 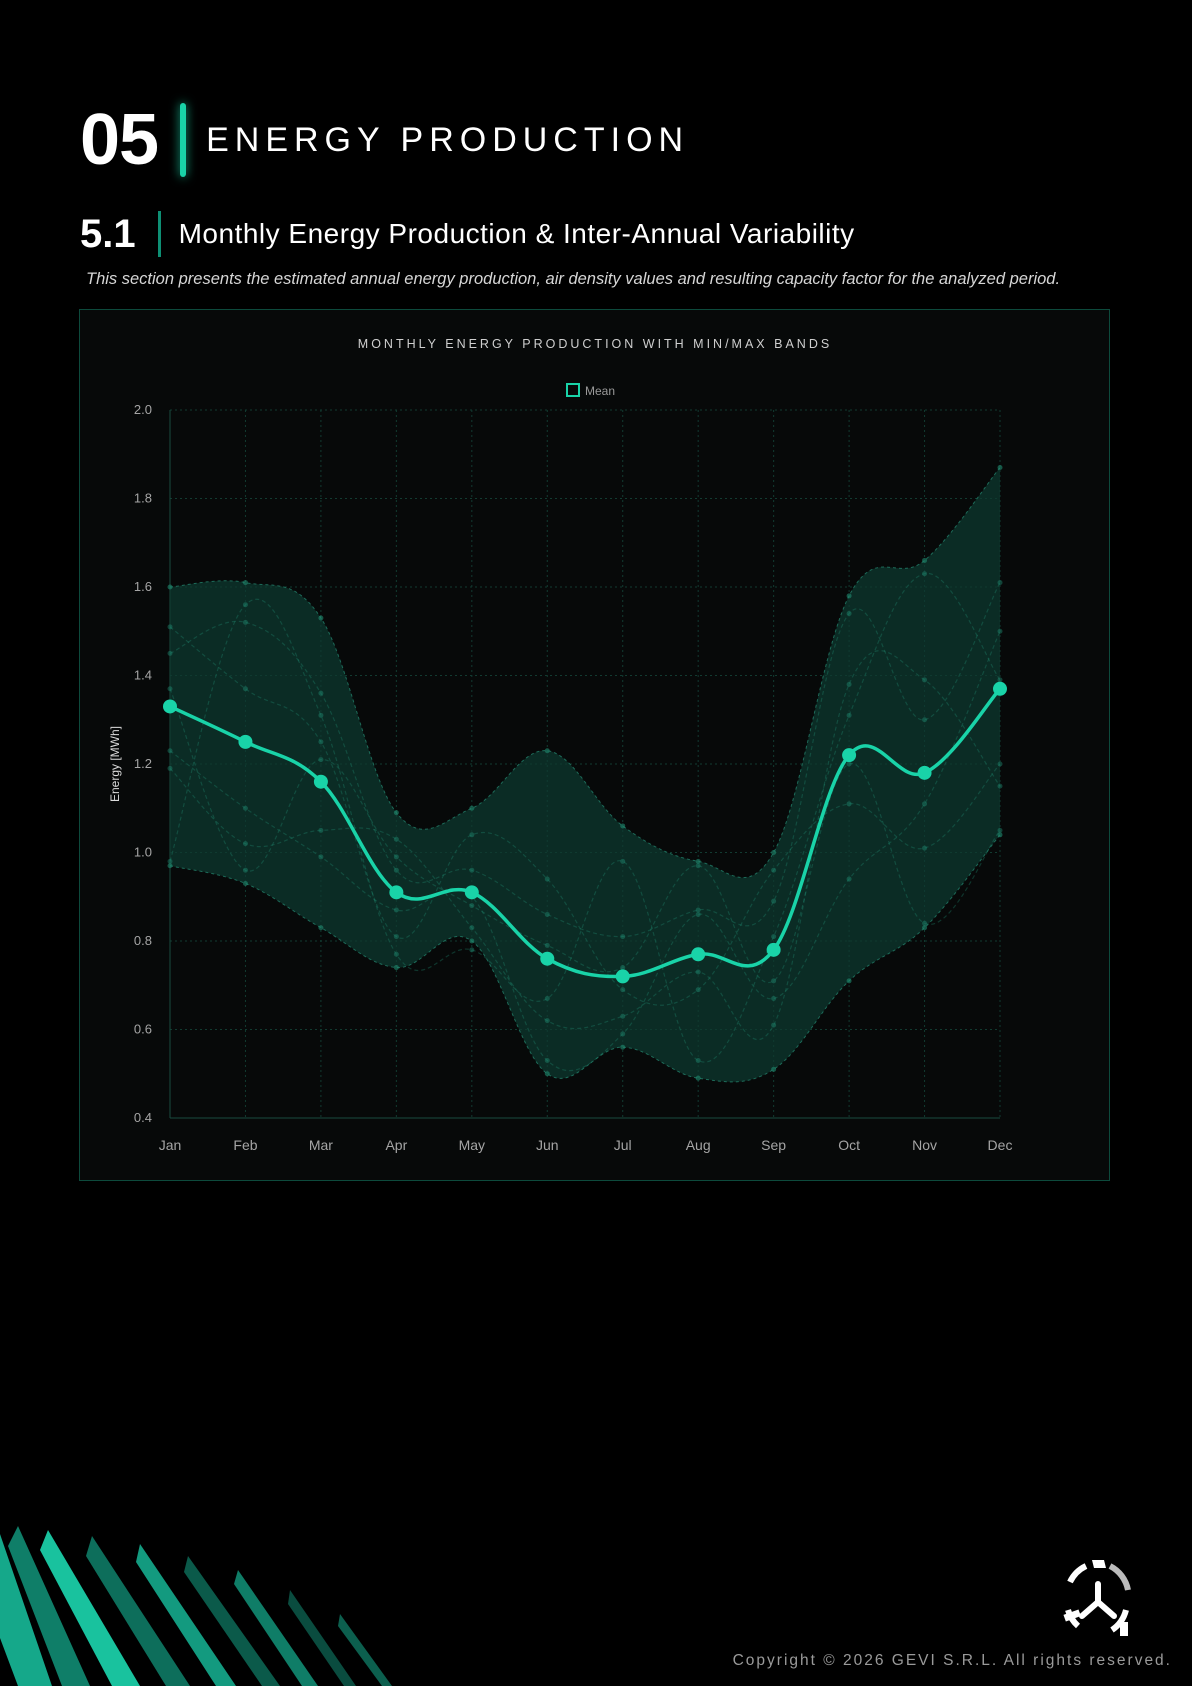 What do you see at coordinates (773, 1145) in the screenshot?
I see `x-tick-label: Sep` at bounding box center [773, 1145].